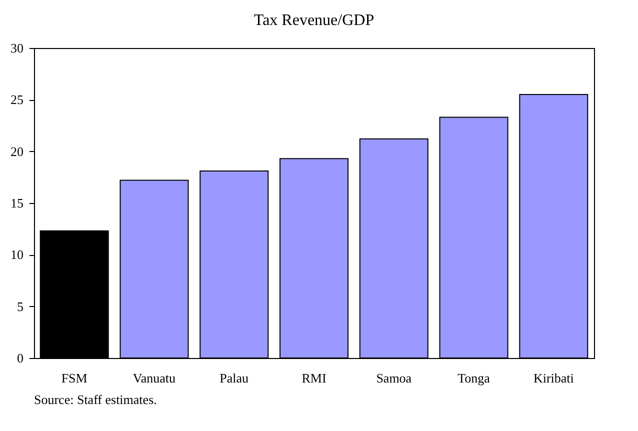 The image size is (638, 431). I want to click on y-tick-label: 15, so click(17, 203).